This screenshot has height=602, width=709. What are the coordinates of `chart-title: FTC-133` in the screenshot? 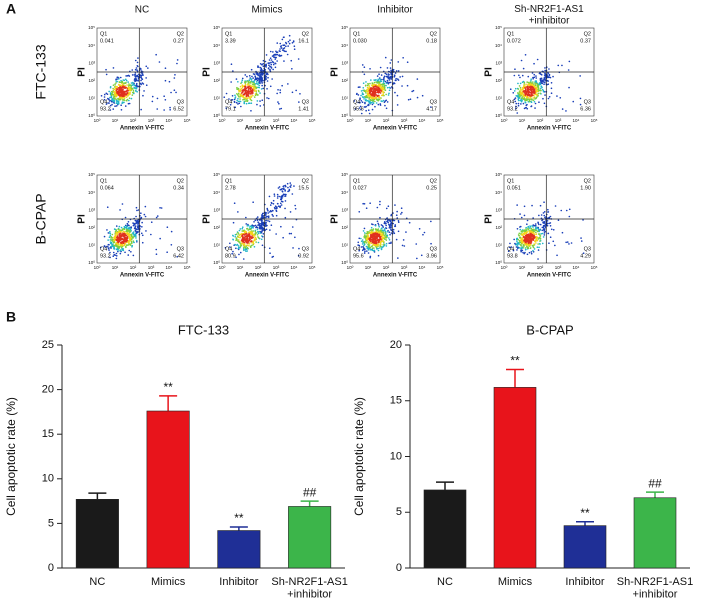 It's located at (203, 329).